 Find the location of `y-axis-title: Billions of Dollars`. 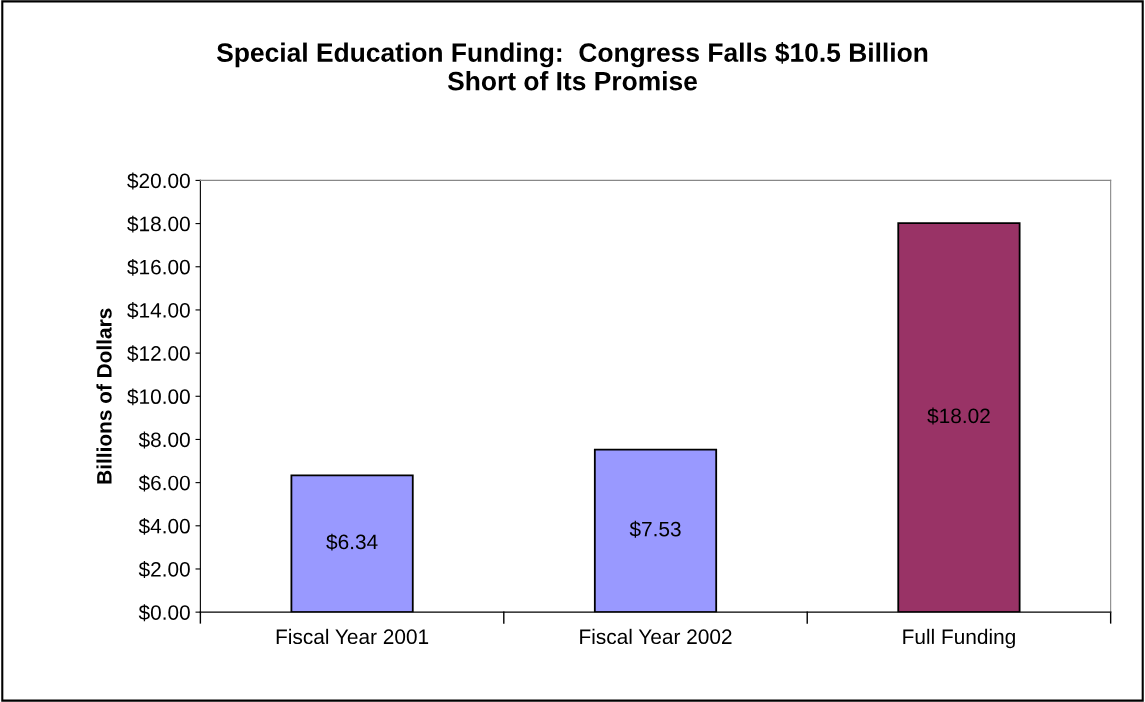

y-axis-title: Billions of Dollars is located at coordinates (104, 396).